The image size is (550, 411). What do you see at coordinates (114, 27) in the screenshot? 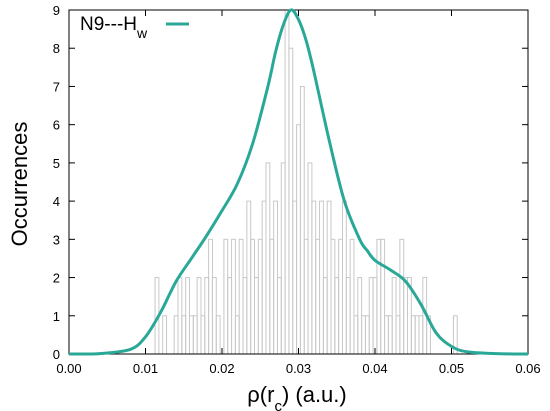
I see `legend-label: N9---Hw` at bounding box center [114, 27].